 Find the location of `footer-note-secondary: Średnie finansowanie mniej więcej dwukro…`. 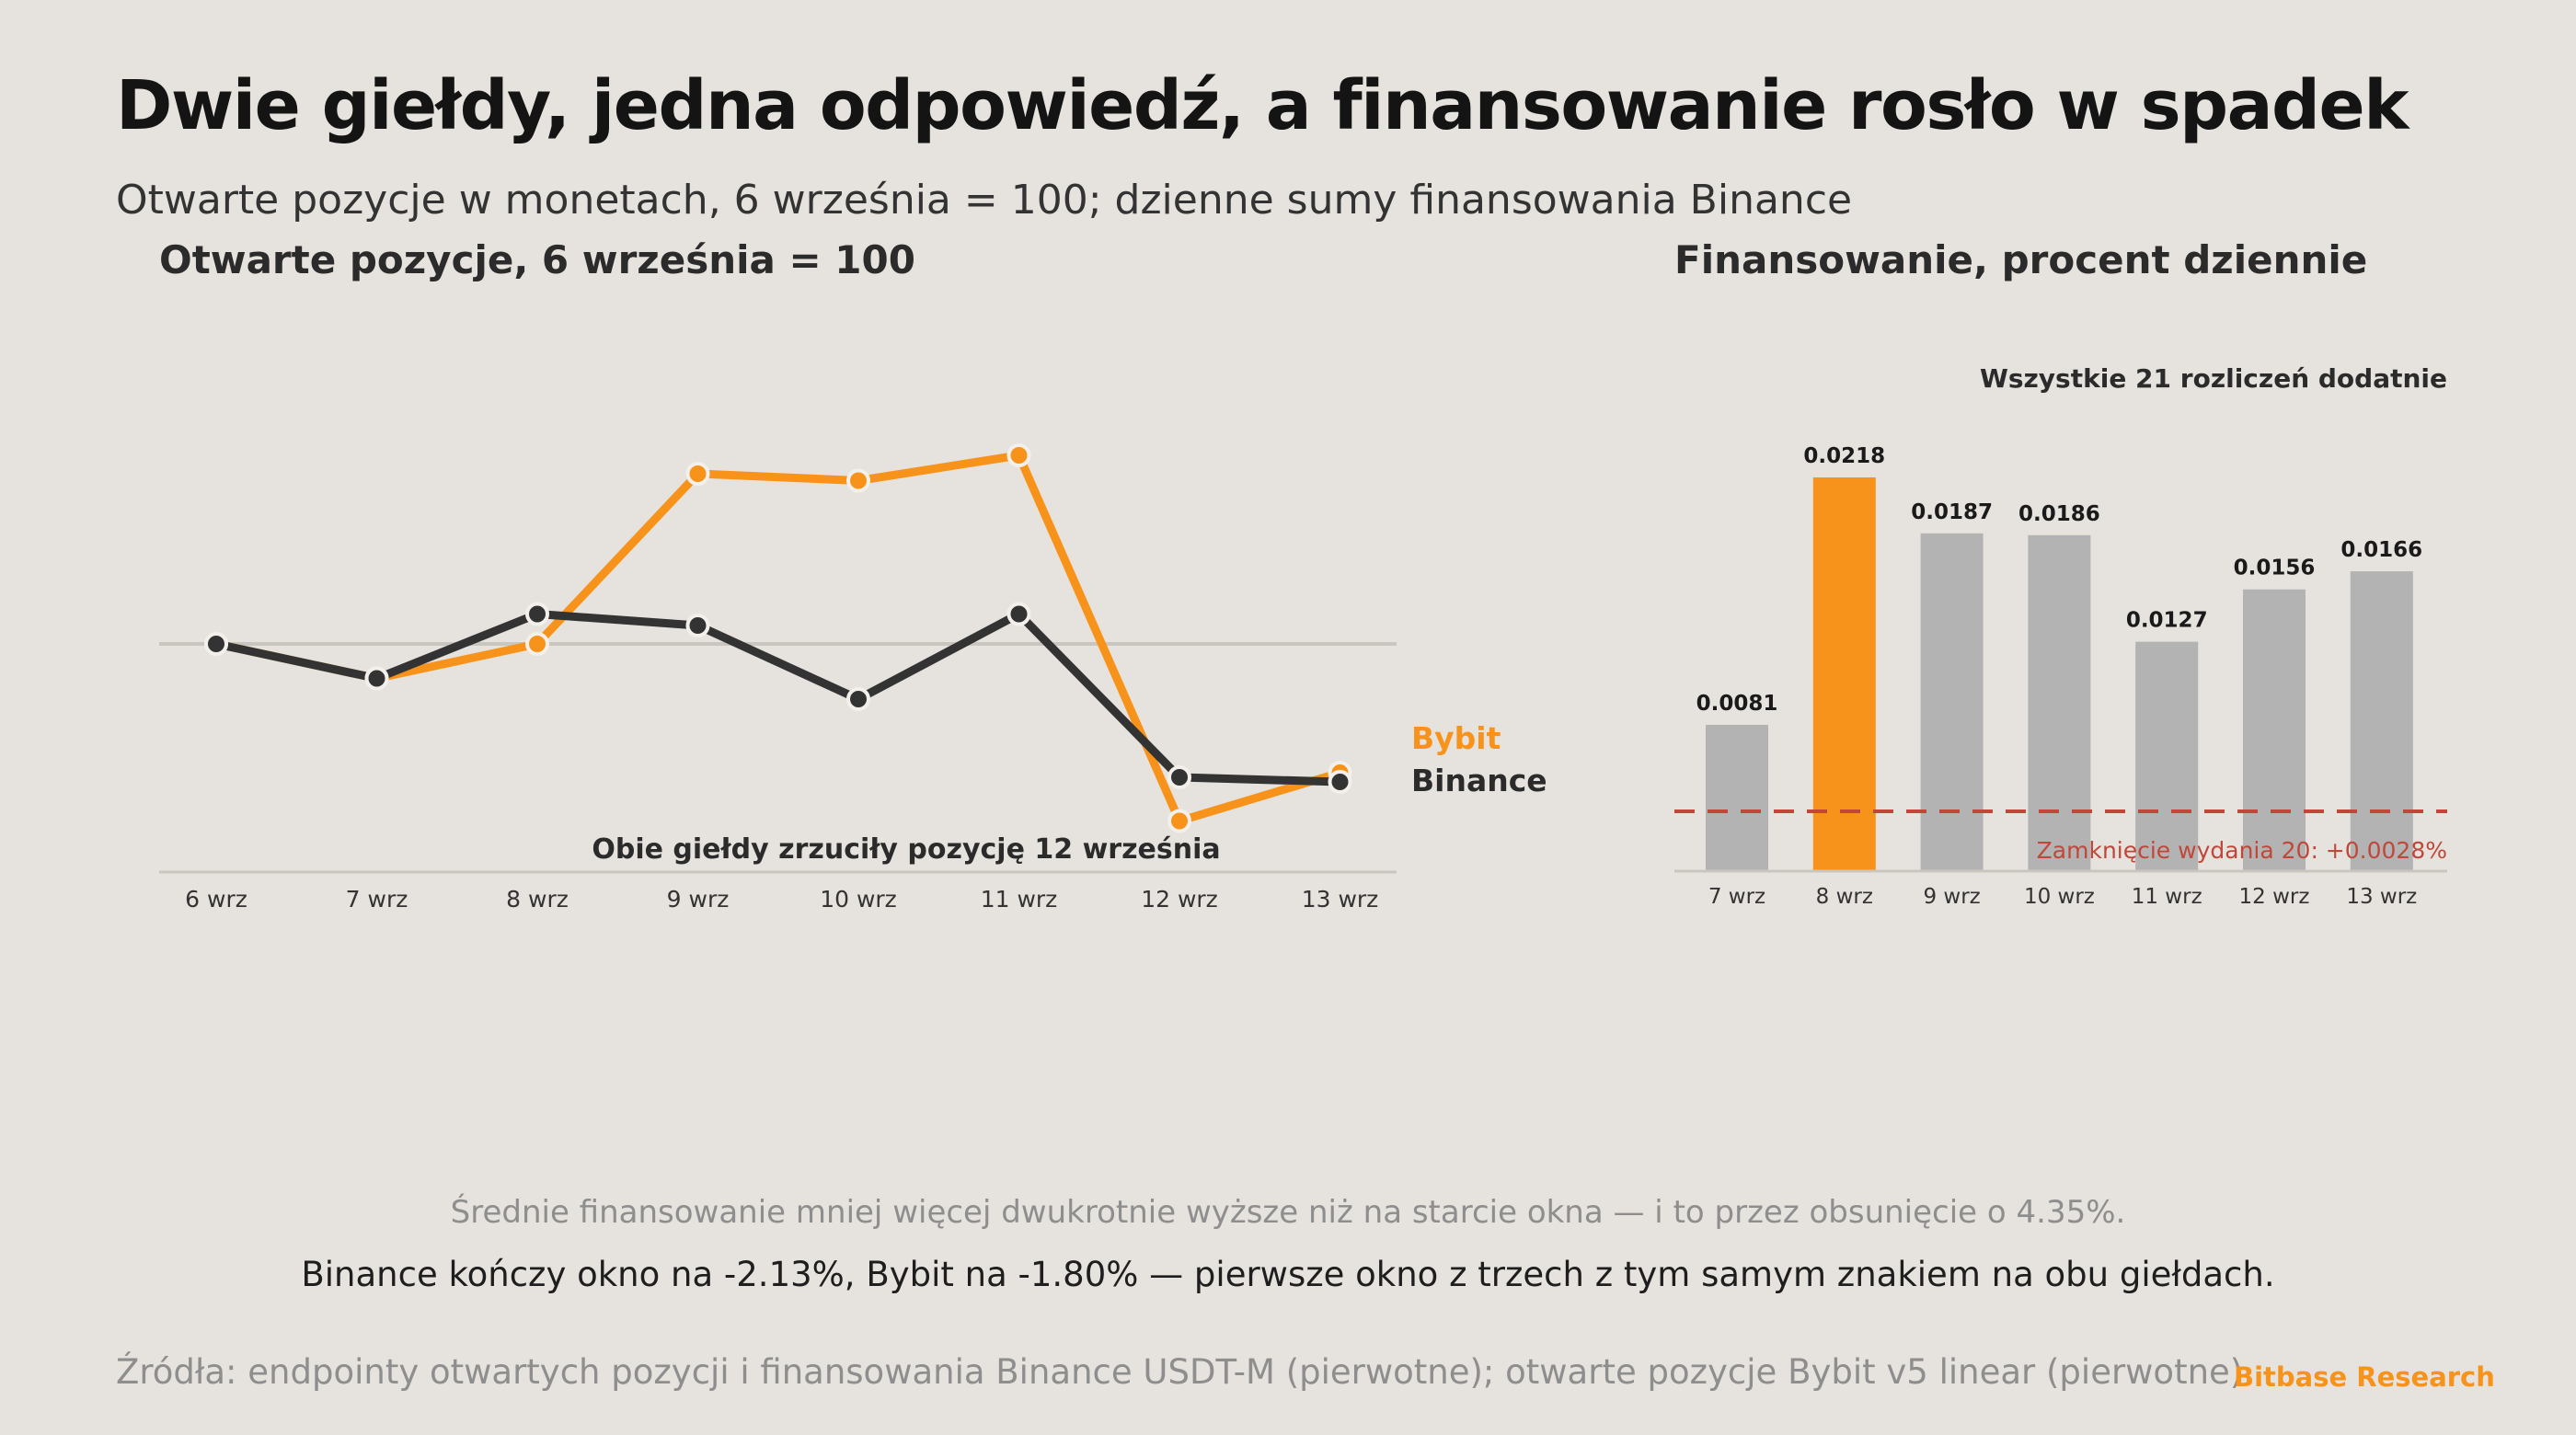

footer-note-secondary: Średnie finansowanie mniej więcej dwukro… is located at coordinates (1288, 1212).